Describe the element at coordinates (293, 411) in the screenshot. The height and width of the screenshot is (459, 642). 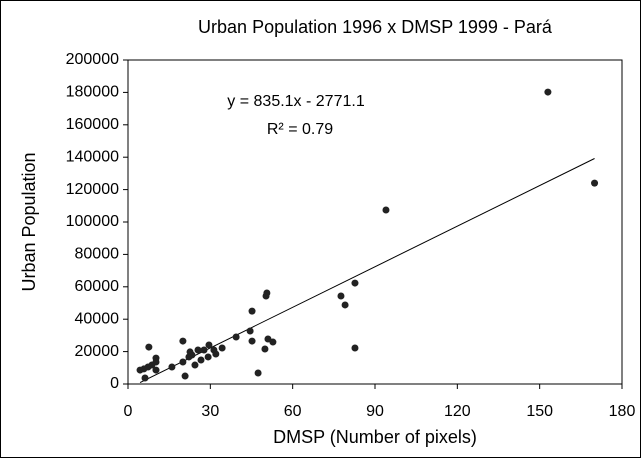
I see `x-tick-label: 60` at that location.